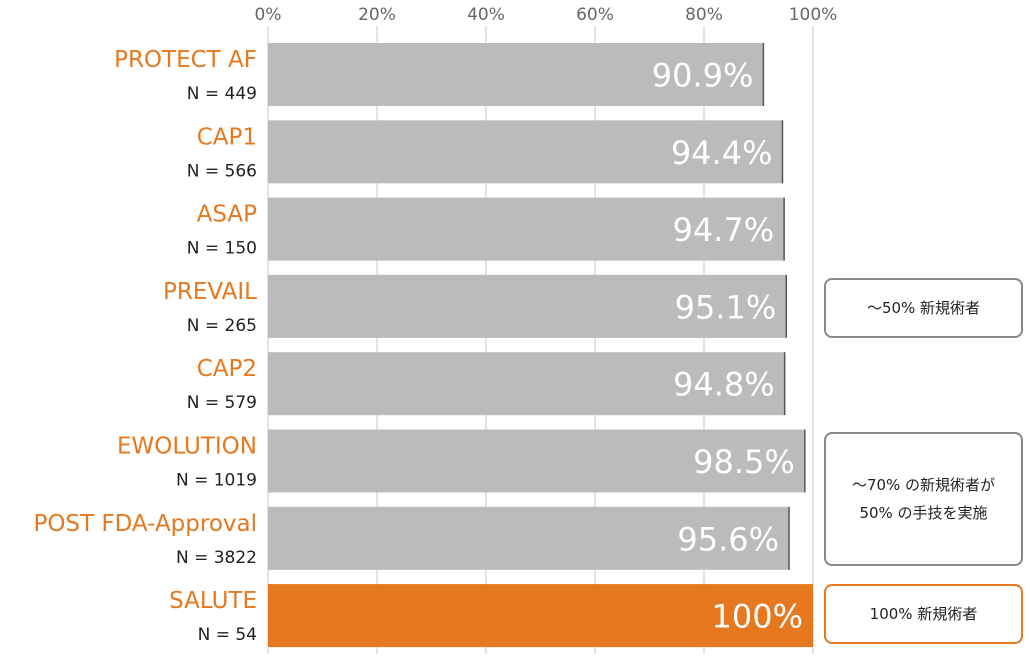 Image resolution: width=1030 pixels, height=658 pixels. What do you see at coordinates (227, 369) in the screenshot?
I see `category-label: CAP2` at bounding box center [227, 369].